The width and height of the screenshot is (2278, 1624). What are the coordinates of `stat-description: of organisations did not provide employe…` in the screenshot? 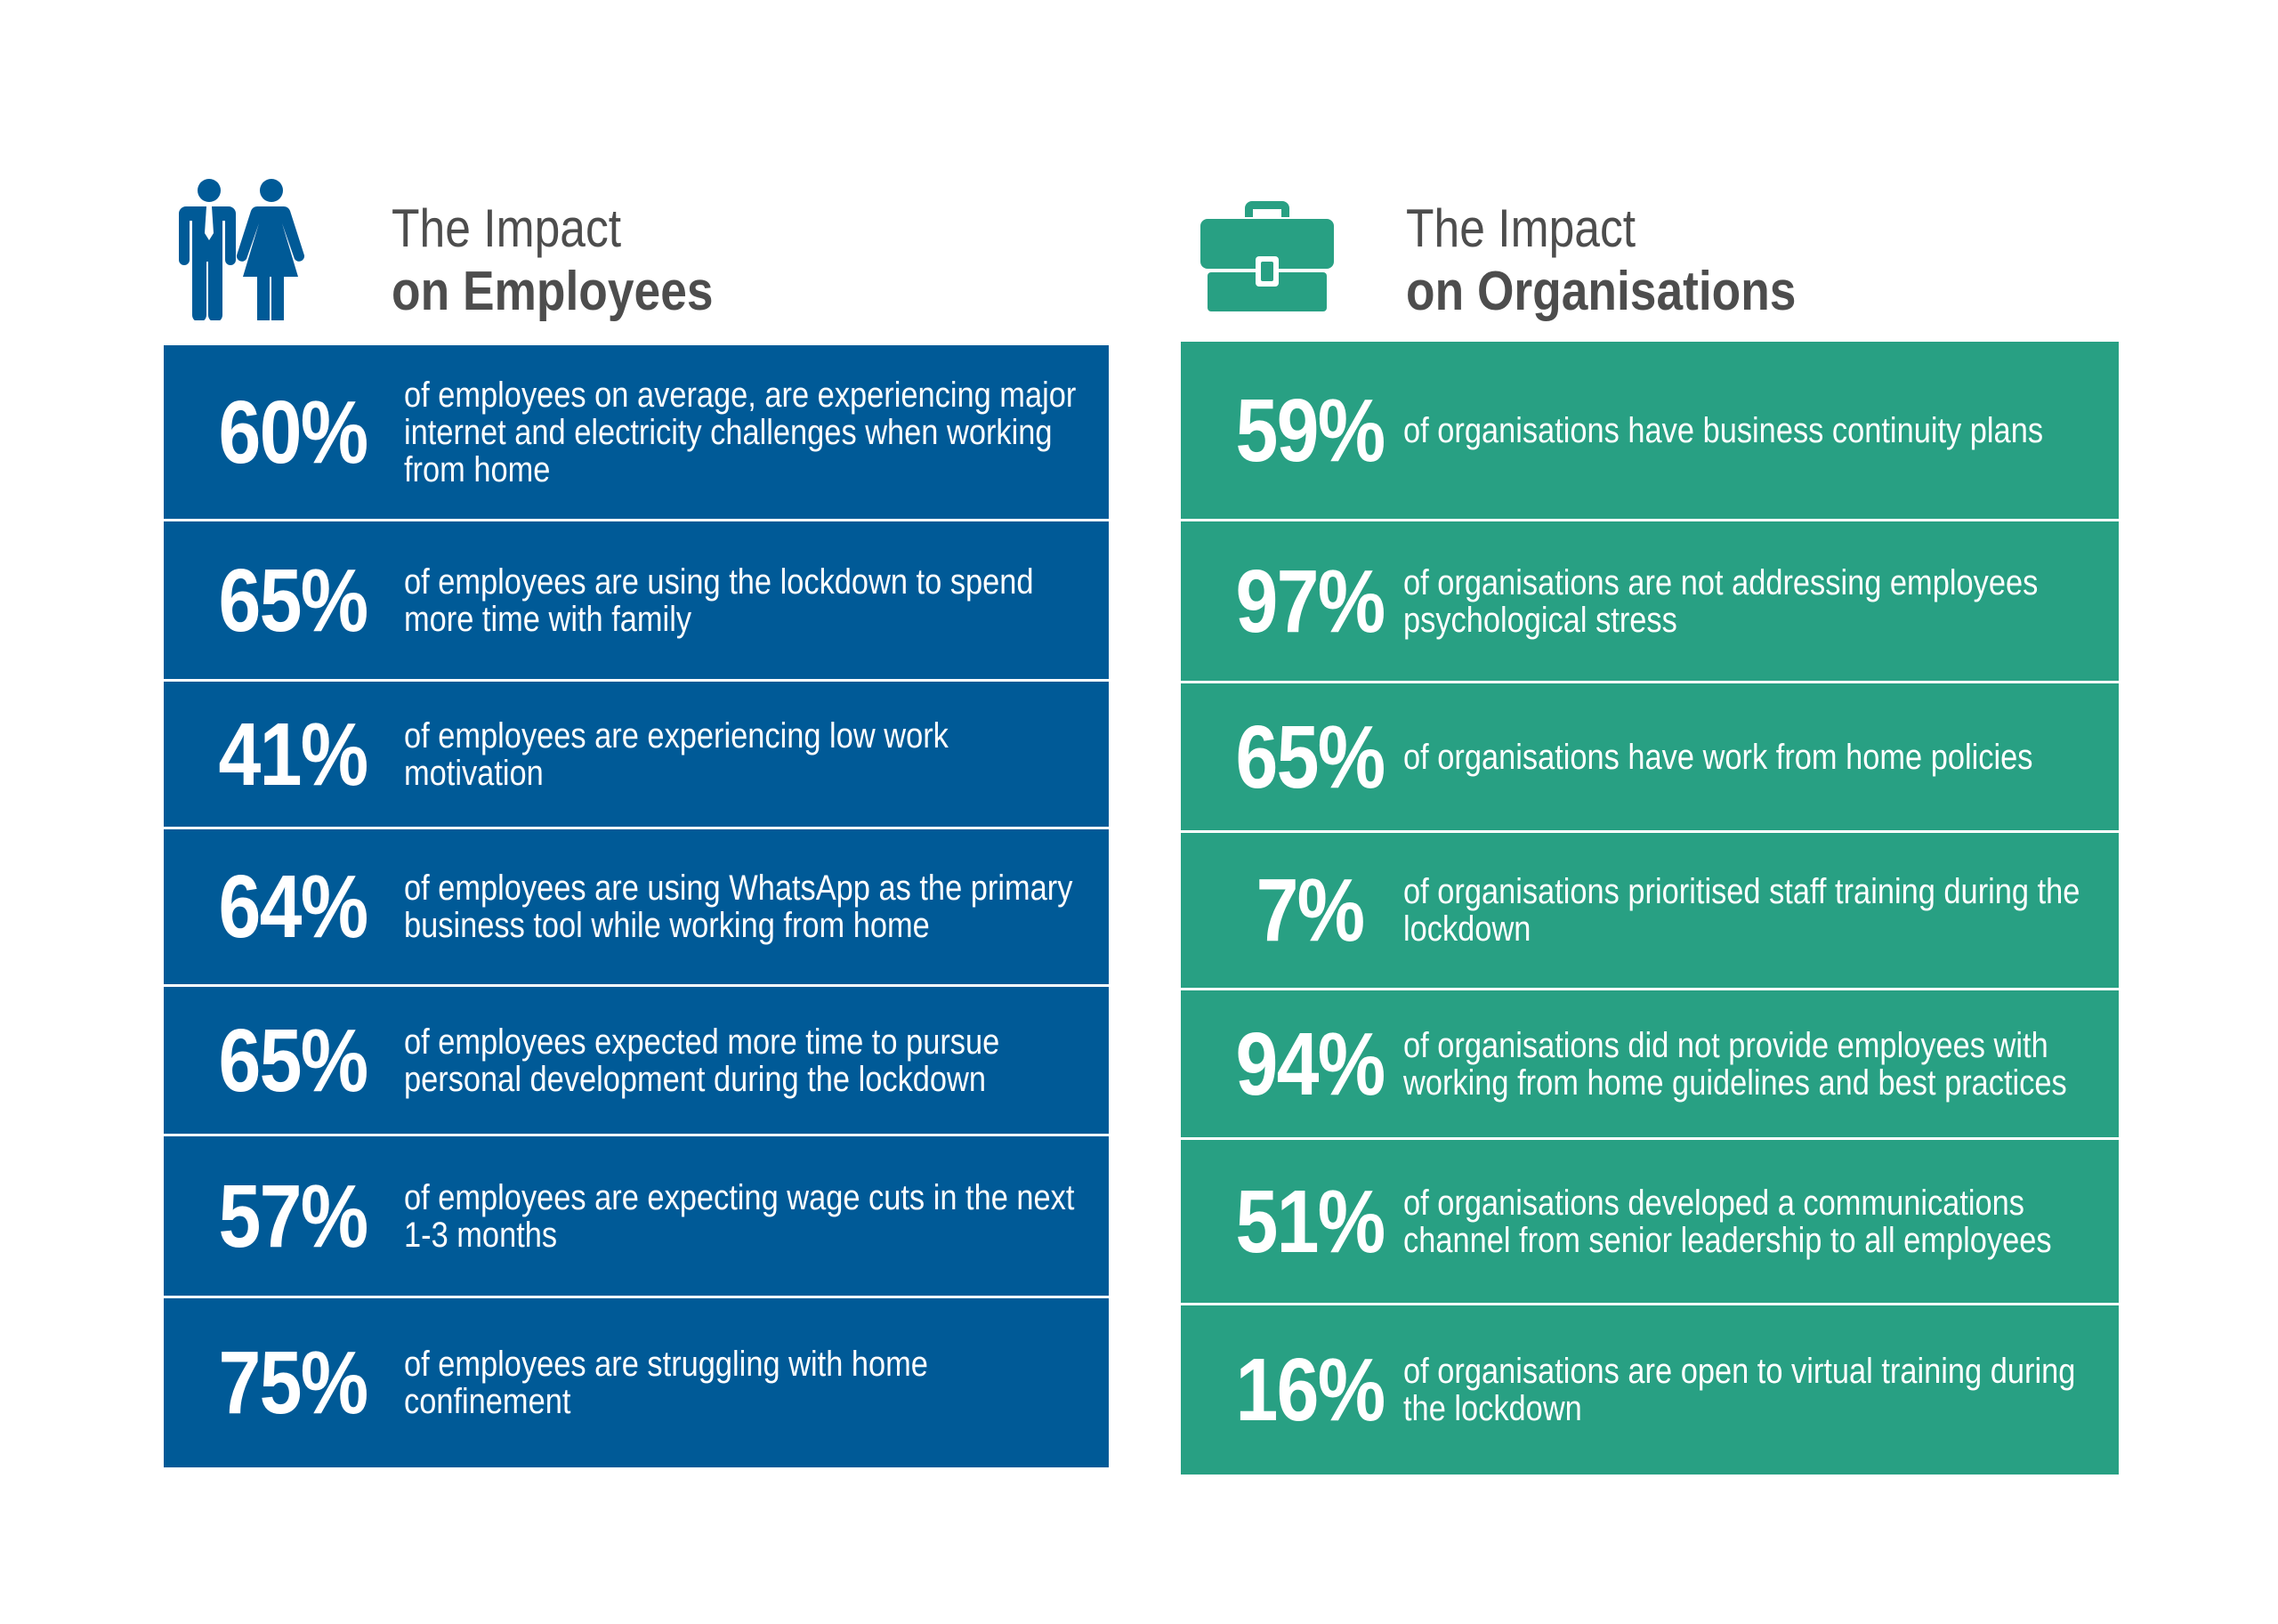 It's located at (1735, 1064).